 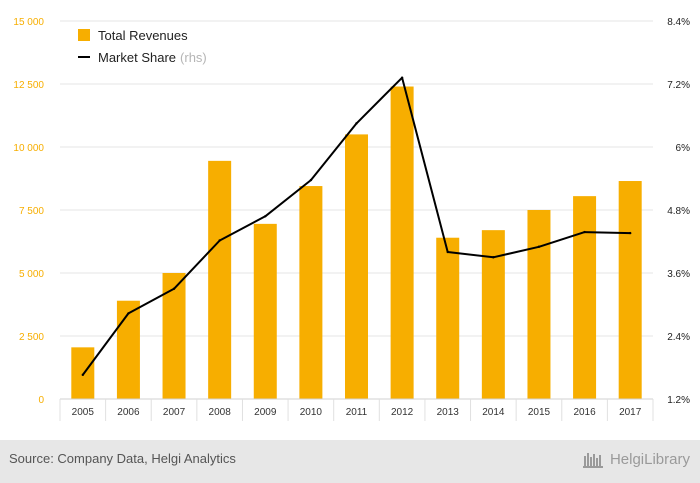 What do you see at coordinates (630, 412) in the screenshot?
I see `x-tick-label: 2017` at bounding box center [630, 412].